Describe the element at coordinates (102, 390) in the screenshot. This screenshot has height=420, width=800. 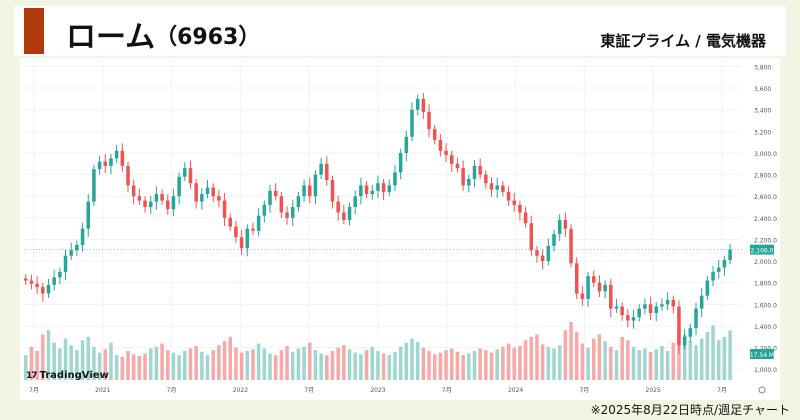
I see `x-tick-label: 2021` at that location.